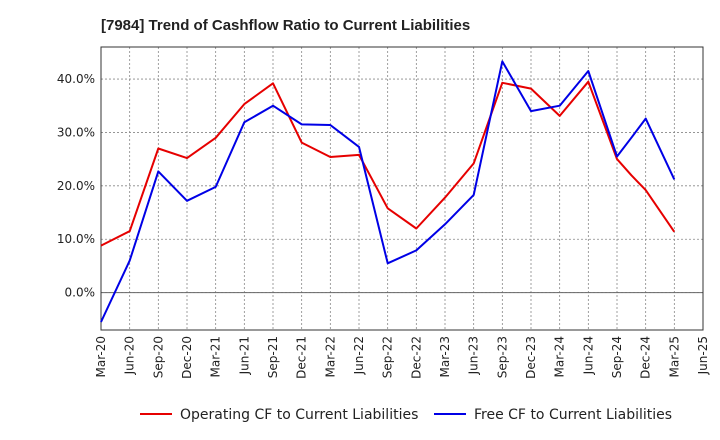 This screenshot has width=720, height=440. What do you see at coordinates (130, 355) in the screenshot?
I see `x-tick-label: Jun-20` at bounding box center [130, 355].